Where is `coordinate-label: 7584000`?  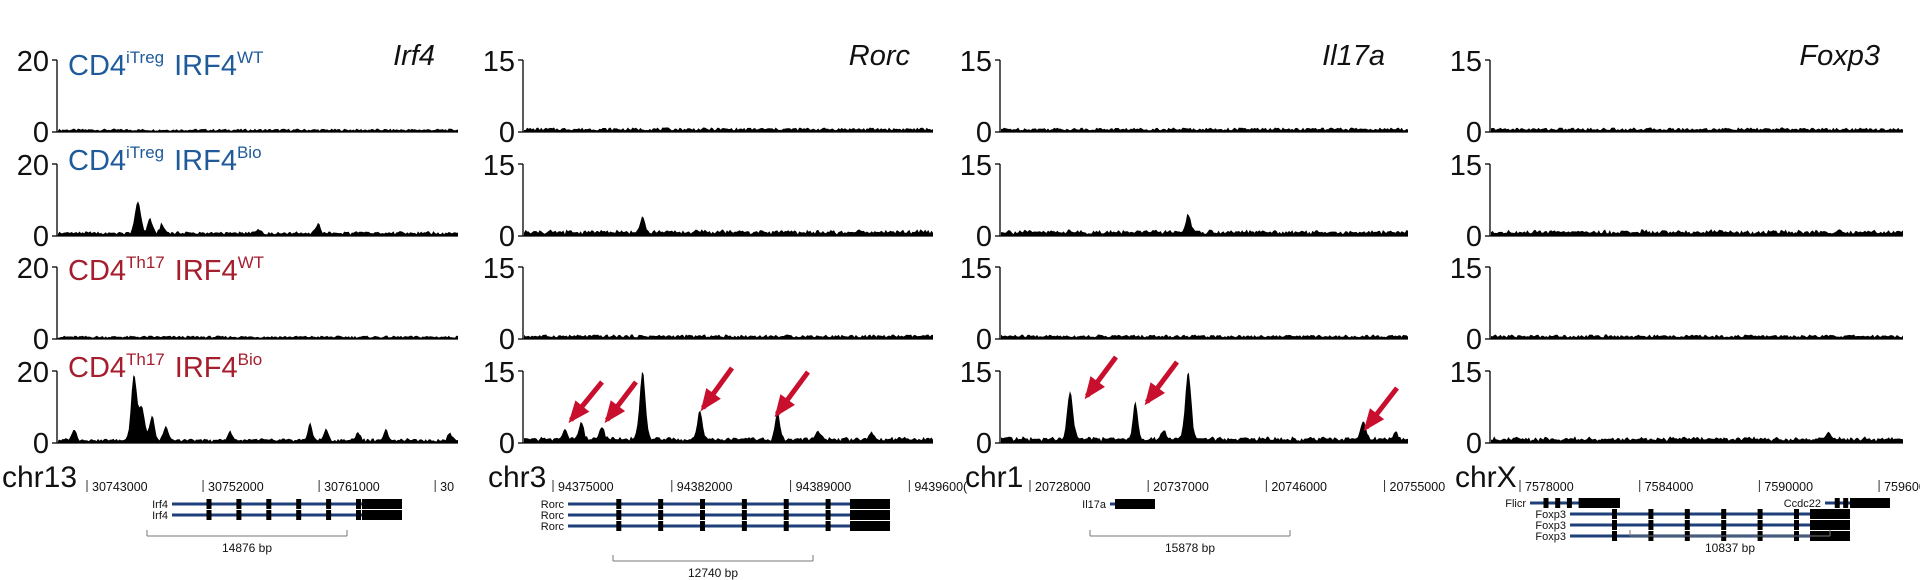 coordinate-label: 7584000 is located at coordinates (1669, 487).